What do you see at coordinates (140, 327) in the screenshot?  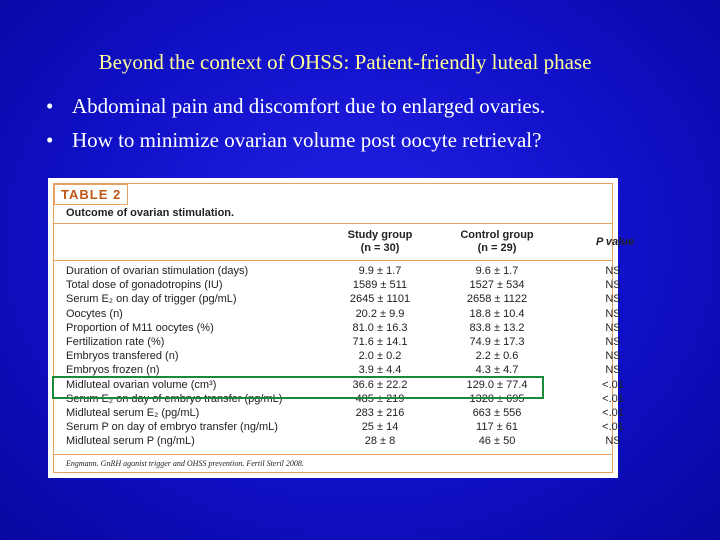 I see `row-label: Proportion of M11 oocytes (%)` at bounding box center [140, 327].